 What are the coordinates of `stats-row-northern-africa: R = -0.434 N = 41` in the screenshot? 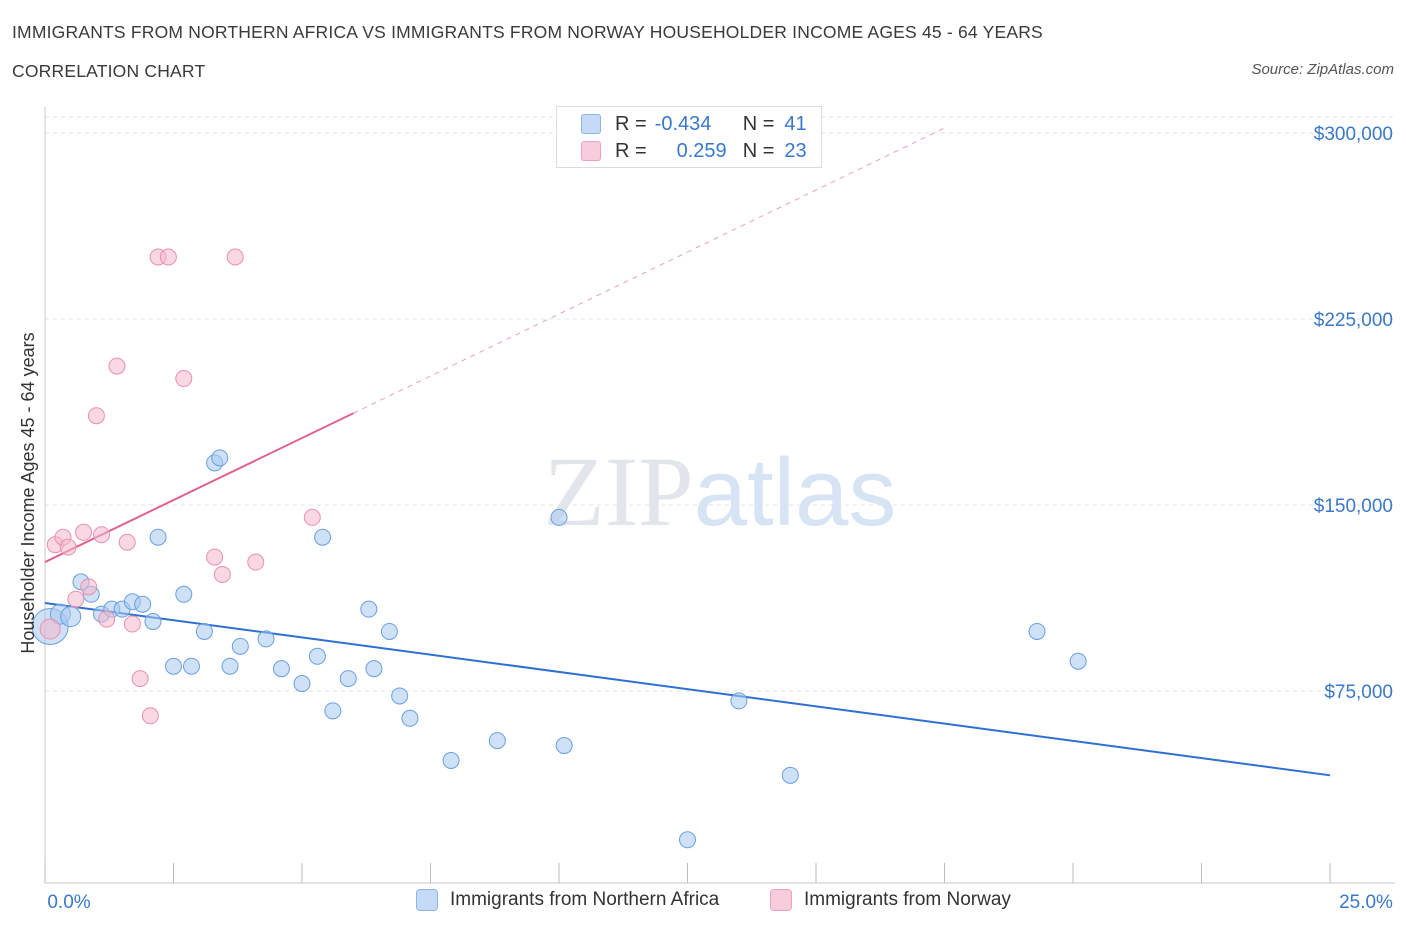 It's located at (694, 124).